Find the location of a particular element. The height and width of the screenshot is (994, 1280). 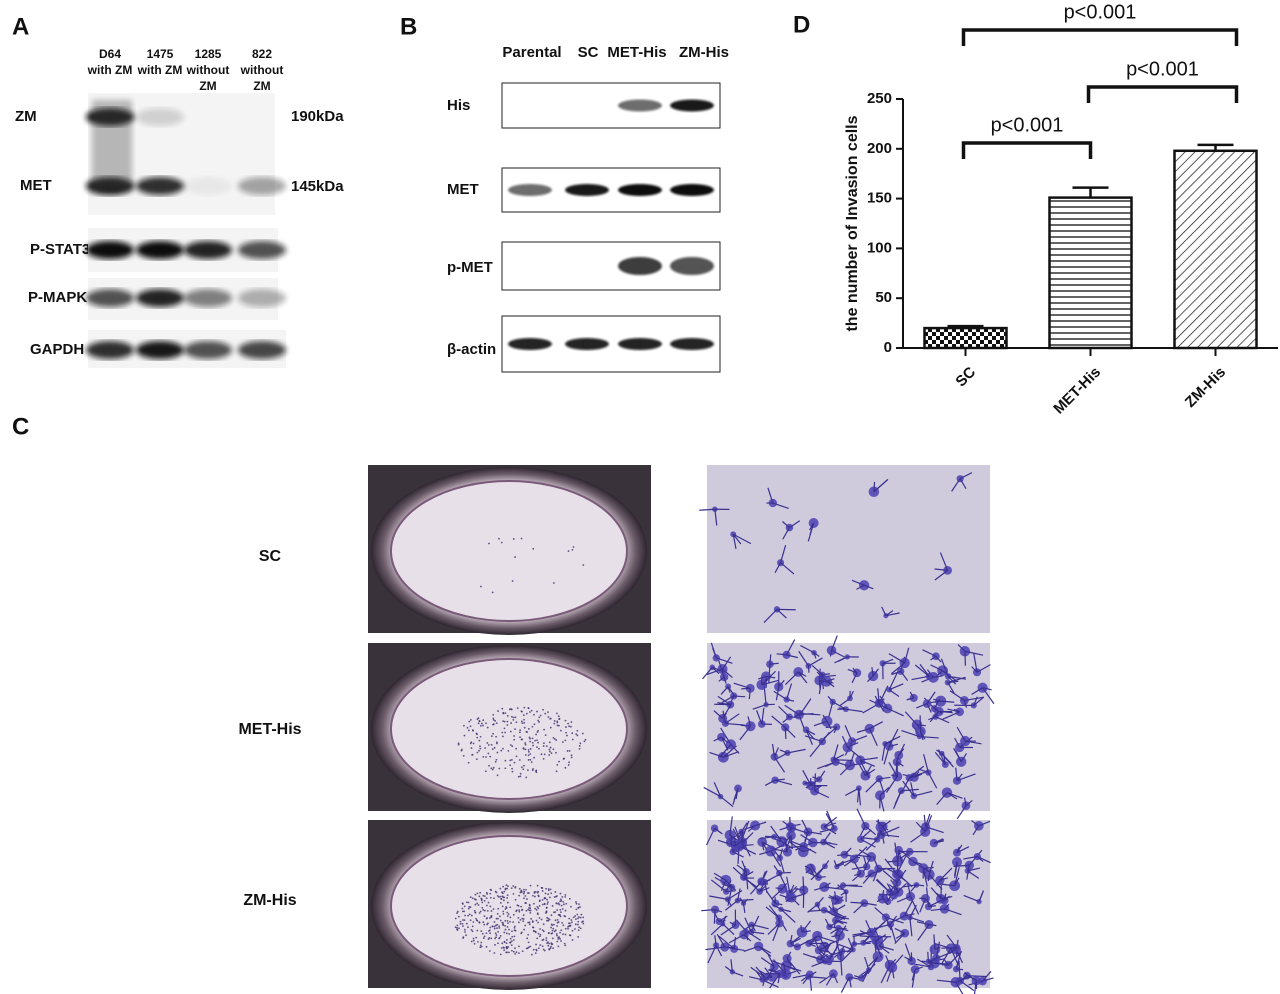

panel-letter: D is located at coordinates (801, 24).